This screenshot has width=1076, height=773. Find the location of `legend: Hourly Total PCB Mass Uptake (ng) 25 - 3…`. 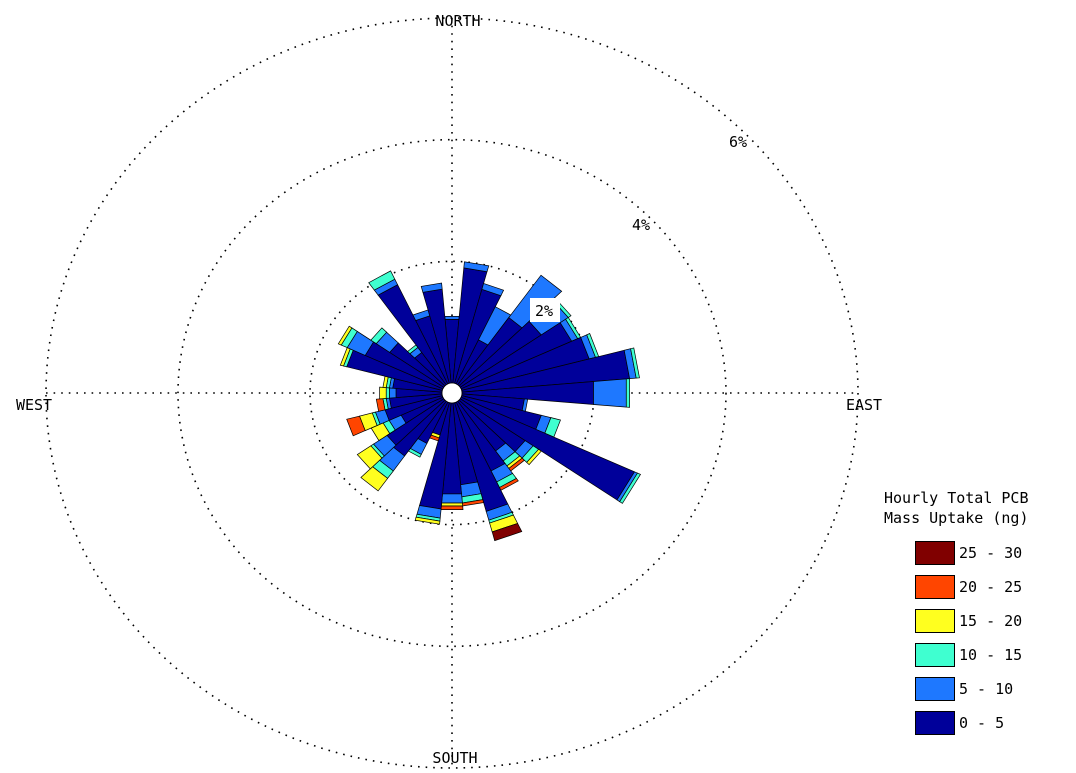

legend: Hourly Total PCB Mass Uptake (ng) 25 - 3… is located at coordinates (975, 614).